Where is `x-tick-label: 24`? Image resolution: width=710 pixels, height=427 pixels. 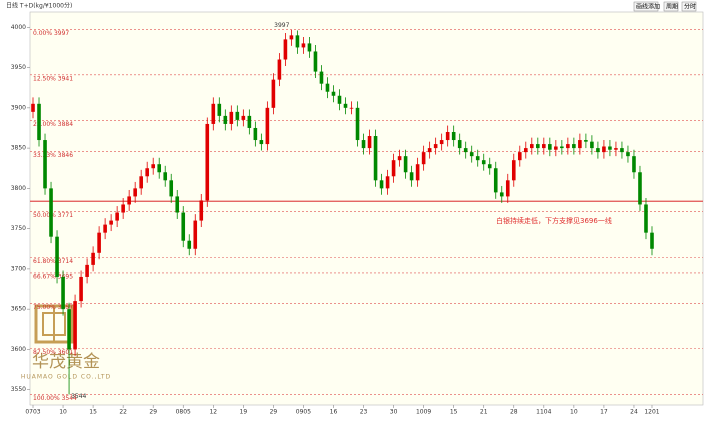 x-tick-label: 24 is located at coordinates (634, 412).